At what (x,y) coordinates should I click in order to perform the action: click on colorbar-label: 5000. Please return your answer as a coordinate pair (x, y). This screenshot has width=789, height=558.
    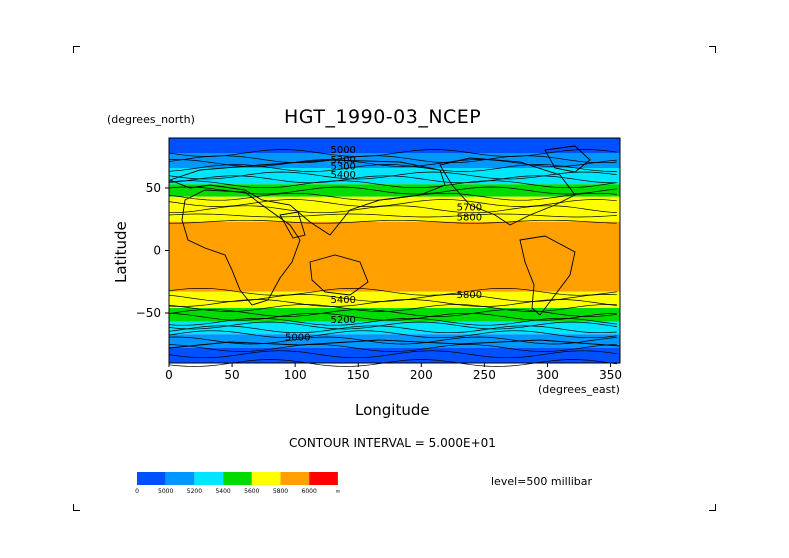
    Looking at the image, I should click on (165, 491).